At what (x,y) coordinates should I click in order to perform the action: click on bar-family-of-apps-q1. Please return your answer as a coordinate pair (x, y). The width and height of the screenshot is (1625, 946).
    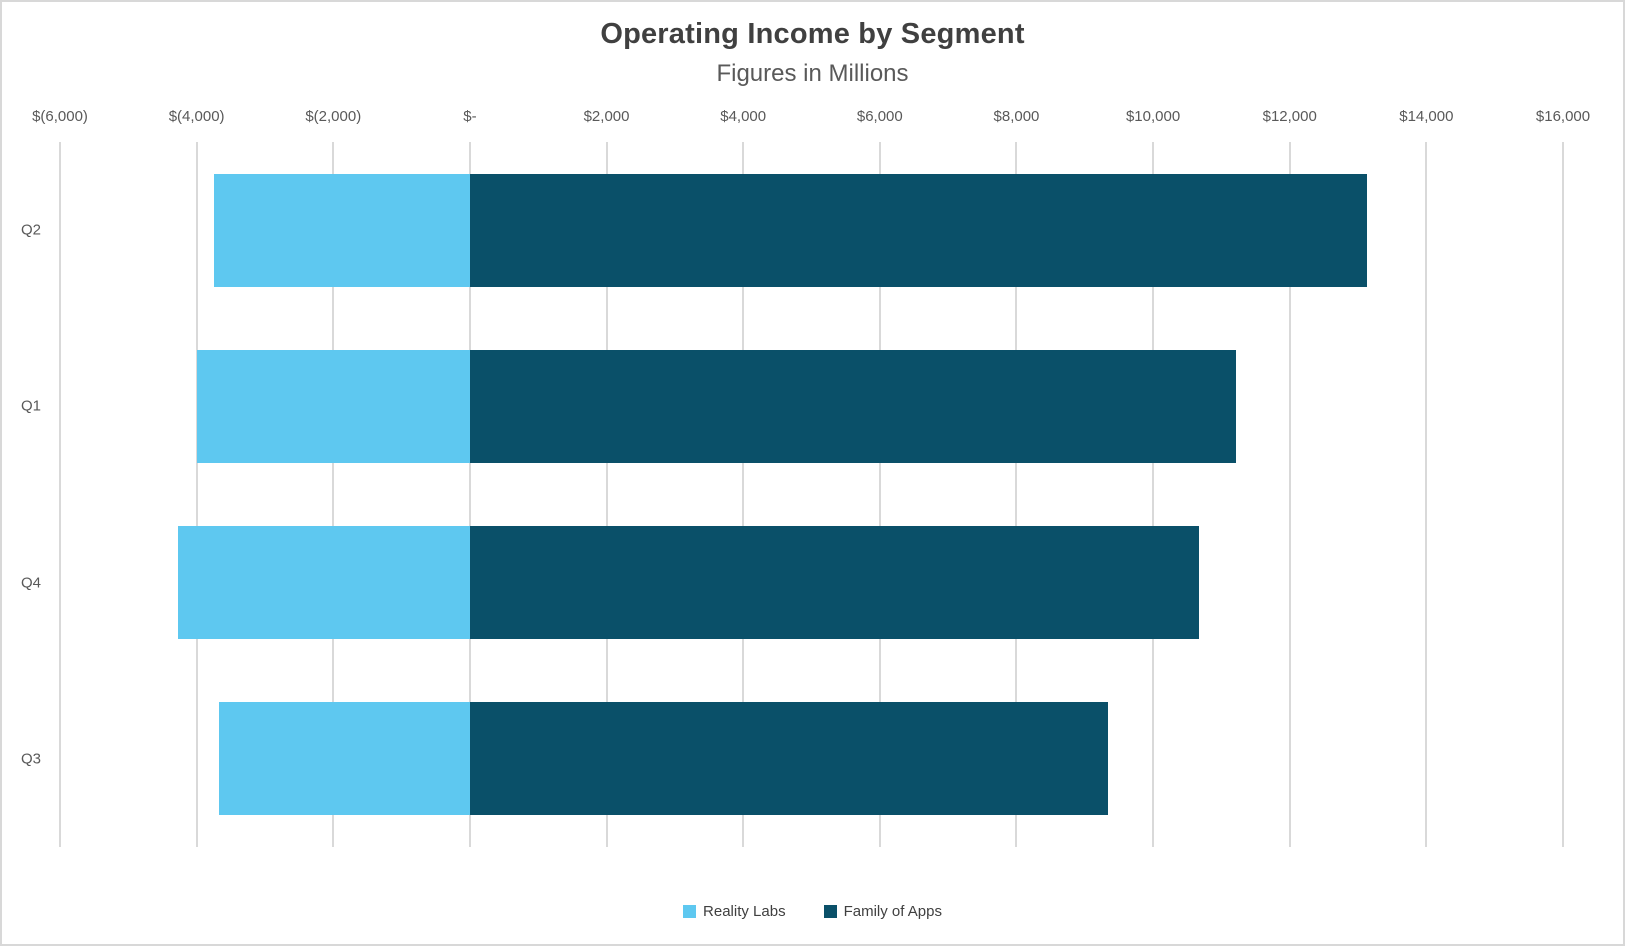
    Looking at the image, I should click on (853, 406).